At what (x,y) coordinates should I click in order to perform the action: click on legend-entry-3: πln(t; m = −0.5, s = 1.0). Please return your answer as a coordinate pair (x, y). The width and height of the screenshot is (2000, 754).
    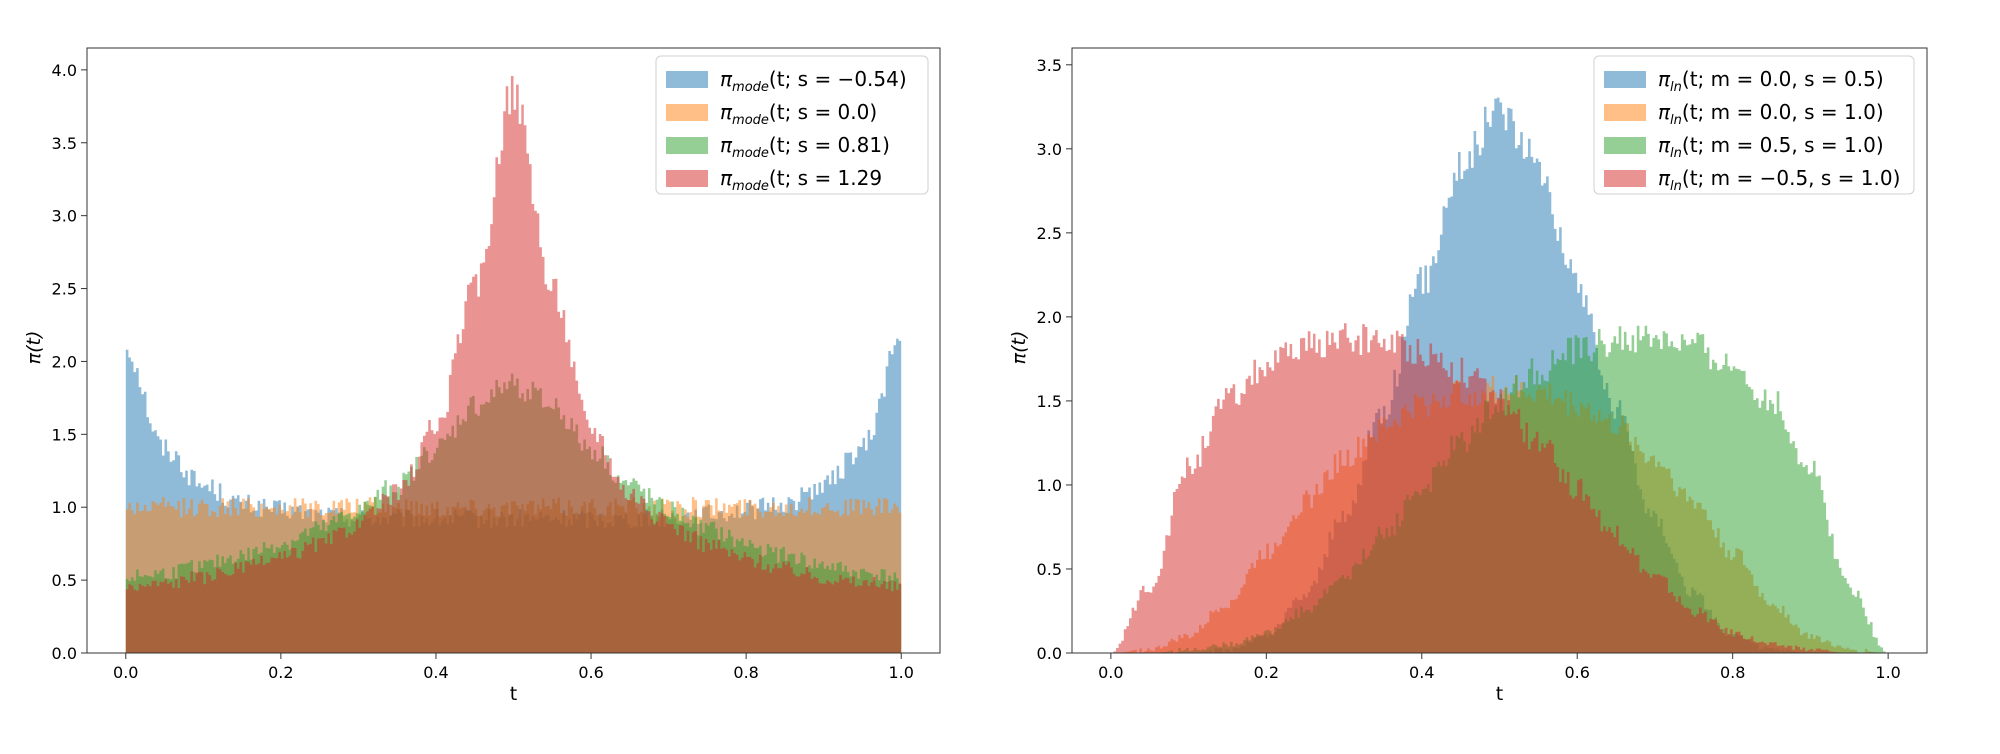
    Looking at the image, I should click on (1779, 180).